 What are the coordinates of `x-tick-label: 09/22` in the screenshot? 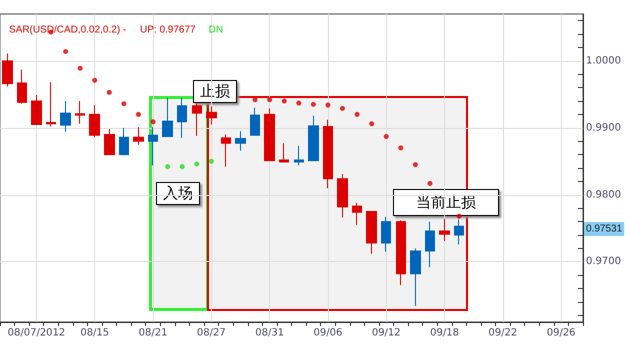 It's located at (503, 333).